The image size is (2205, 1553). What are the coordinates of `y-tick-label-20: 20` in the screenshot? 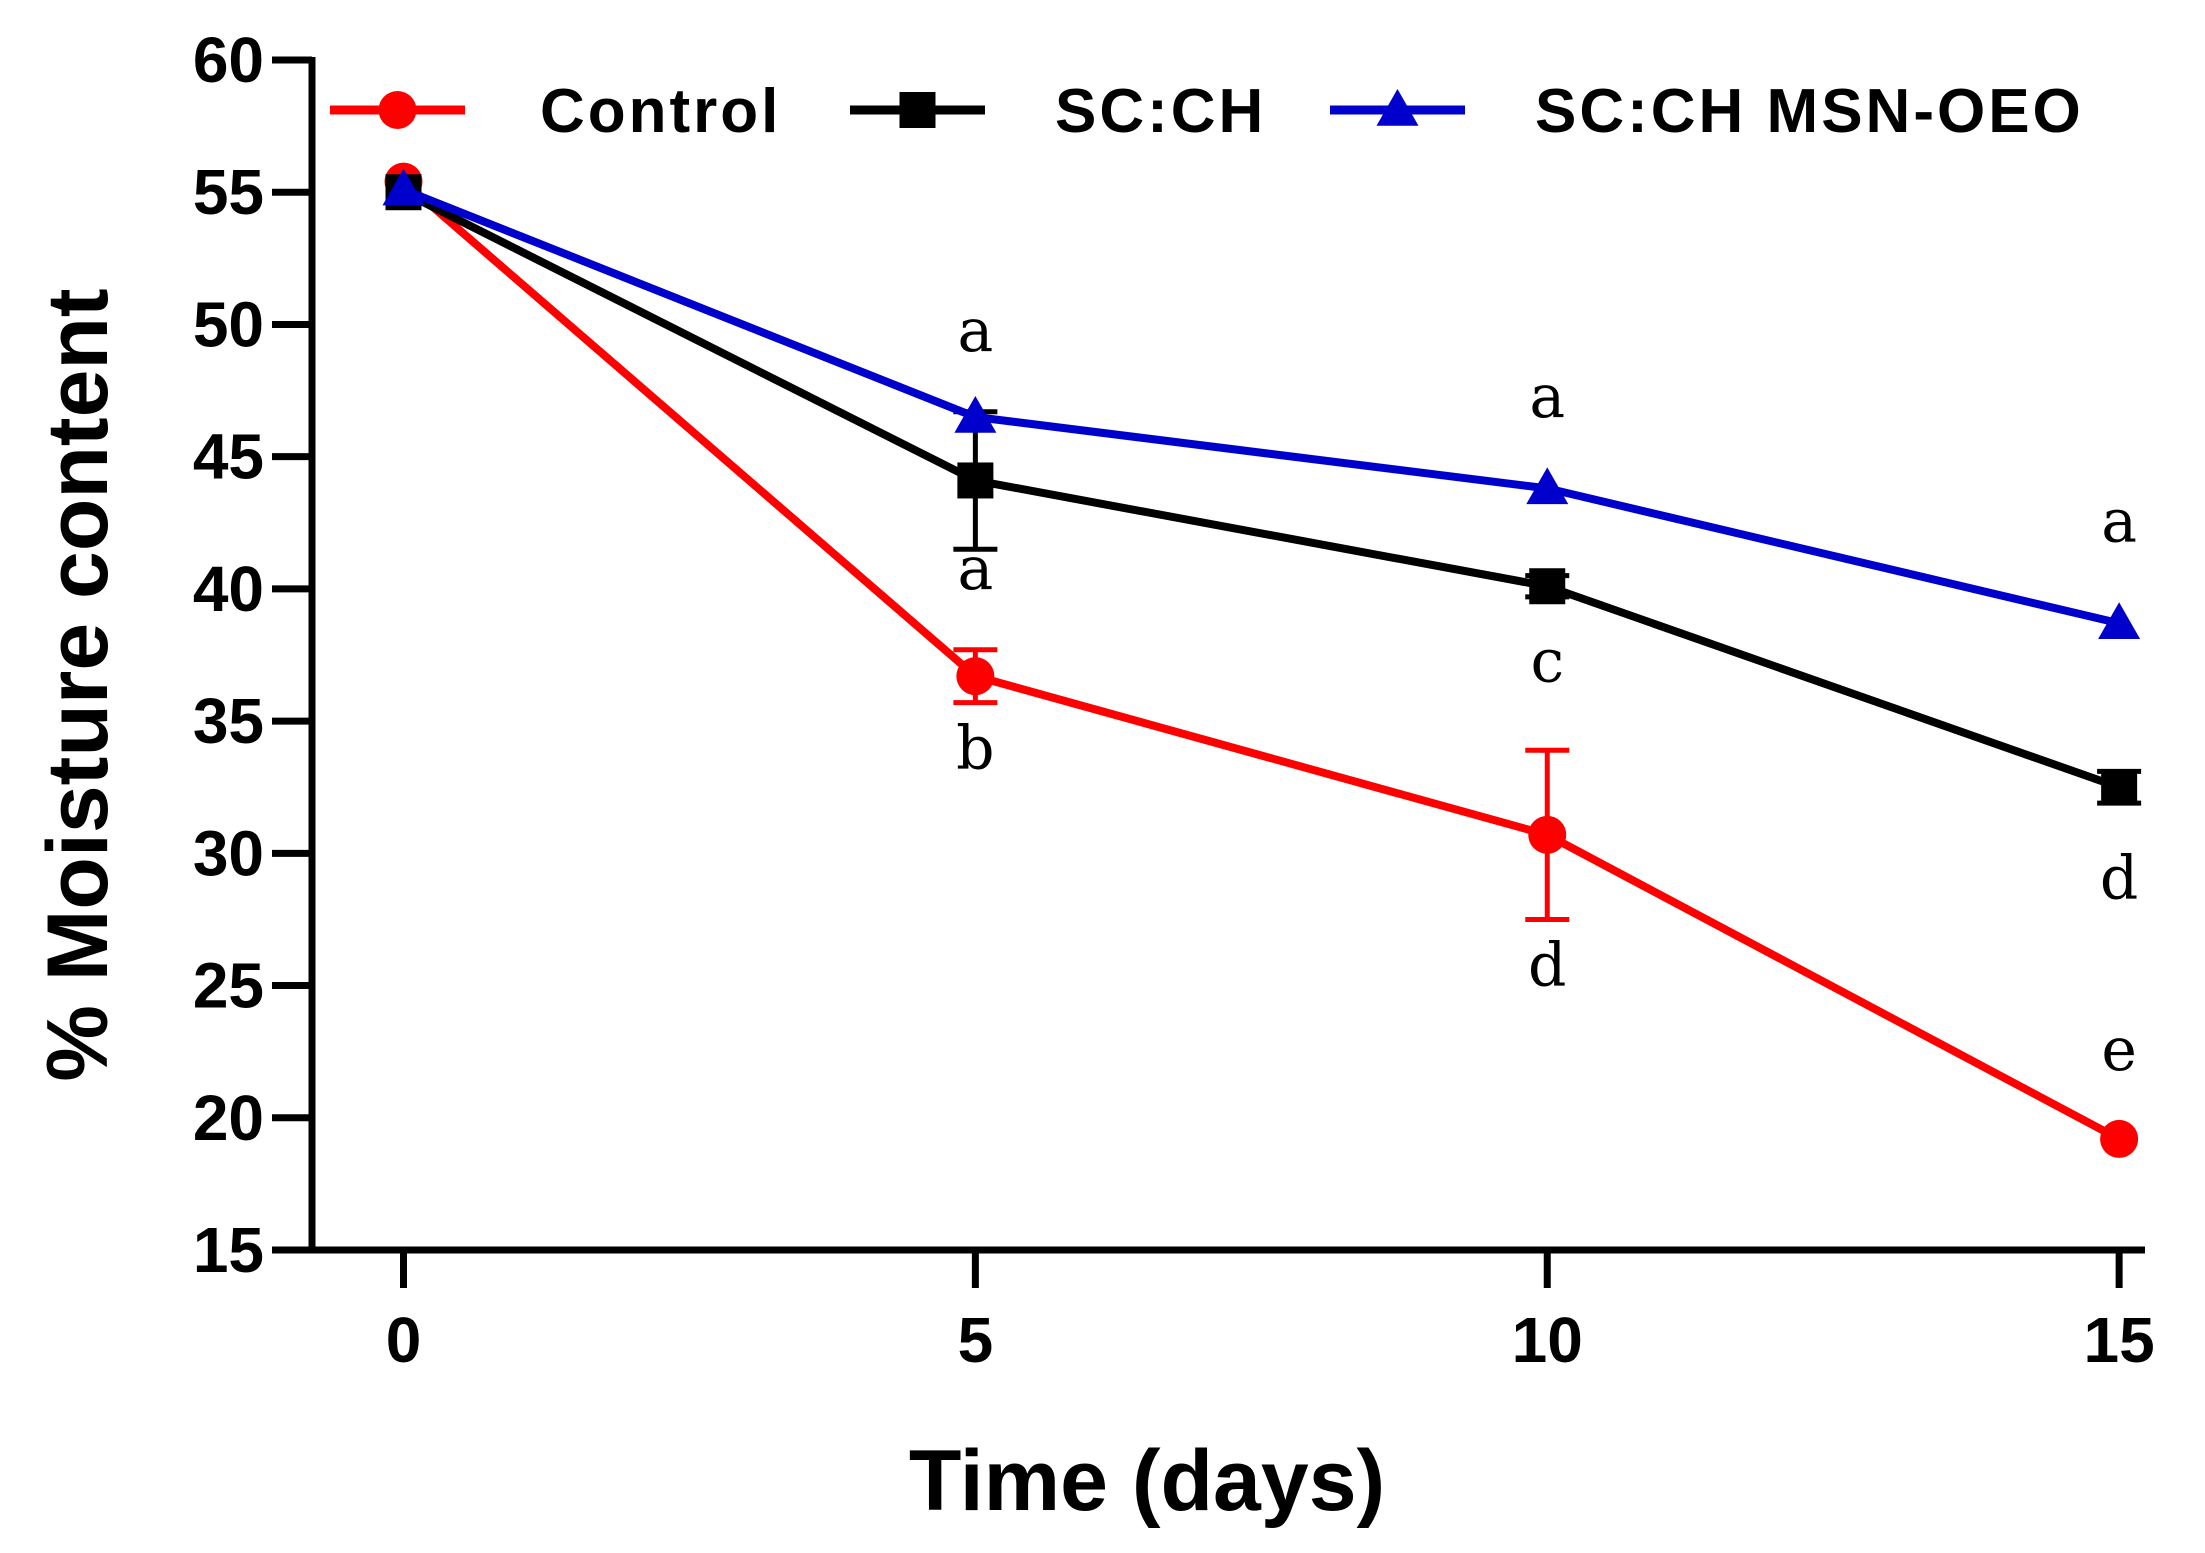 It's located at (228, 1118).